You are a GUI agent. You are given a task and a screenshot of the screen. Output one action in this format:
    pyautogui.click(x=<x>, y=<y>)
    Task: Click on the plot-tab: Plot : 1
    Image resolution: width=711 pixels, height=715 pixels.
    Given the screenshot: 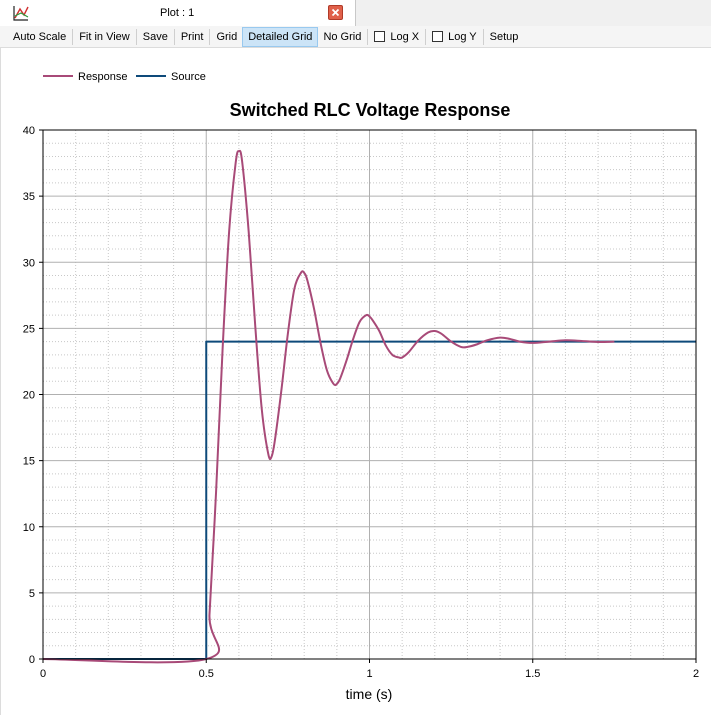 What is the action you would take?
    pyautogui.click(x=178, y=13)
    